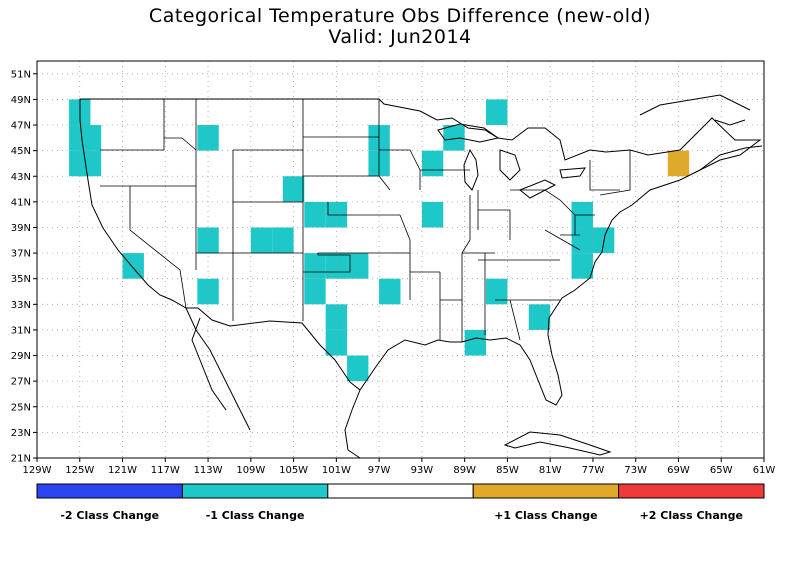  Describe the element at coordinates (21, 382) in the screenshot. I see `latitude-tick-label: 27N` at that location.